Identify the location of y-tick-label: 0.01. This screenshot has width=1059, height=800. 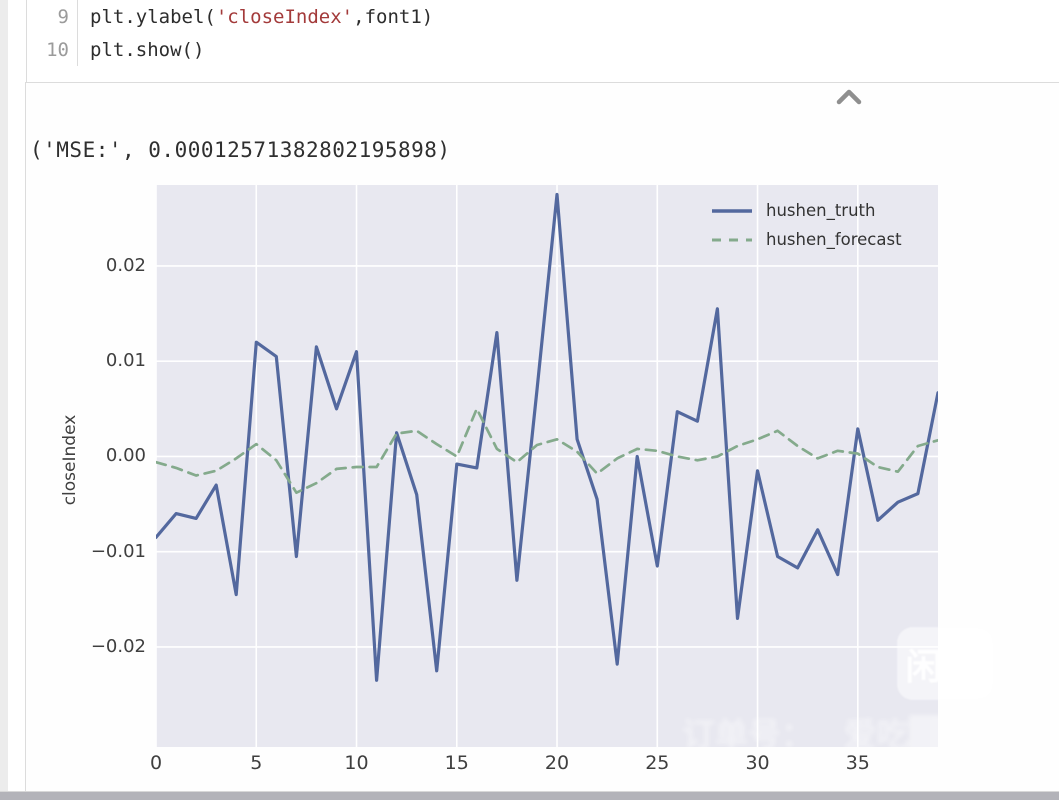
(125, 361).